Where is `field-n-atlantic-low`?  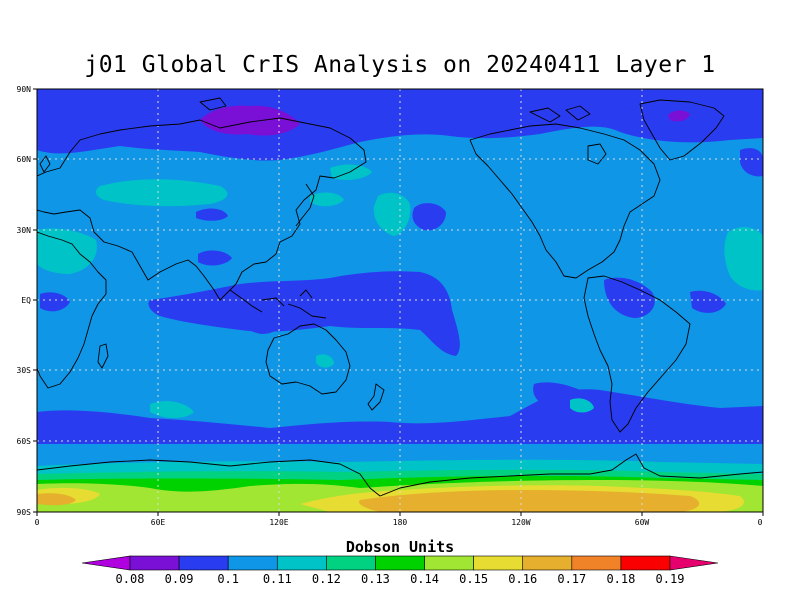 field-n-atlantic-low is located at coordinates (751, 162).